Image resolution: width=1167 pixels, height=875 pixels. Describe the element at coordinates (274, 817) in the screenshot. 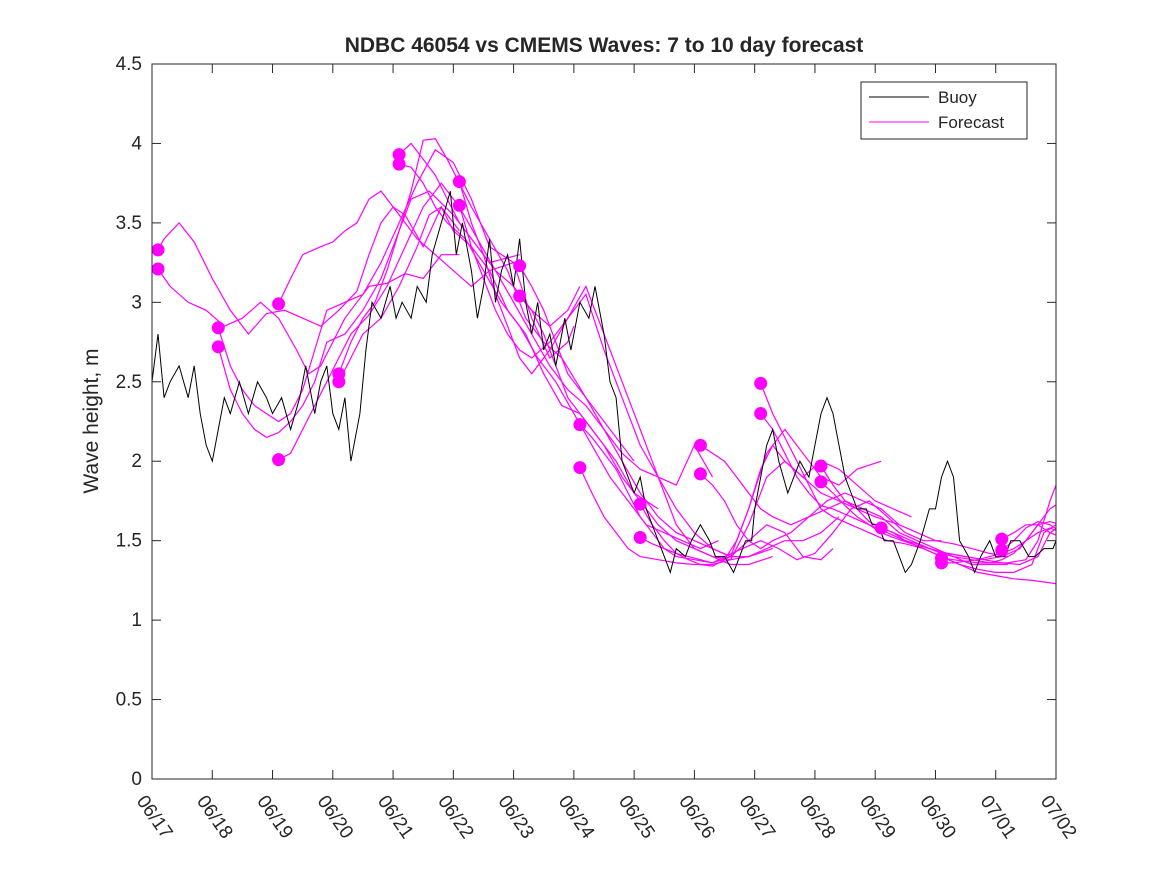

I see `x-tick-label: 06/19` at that location.